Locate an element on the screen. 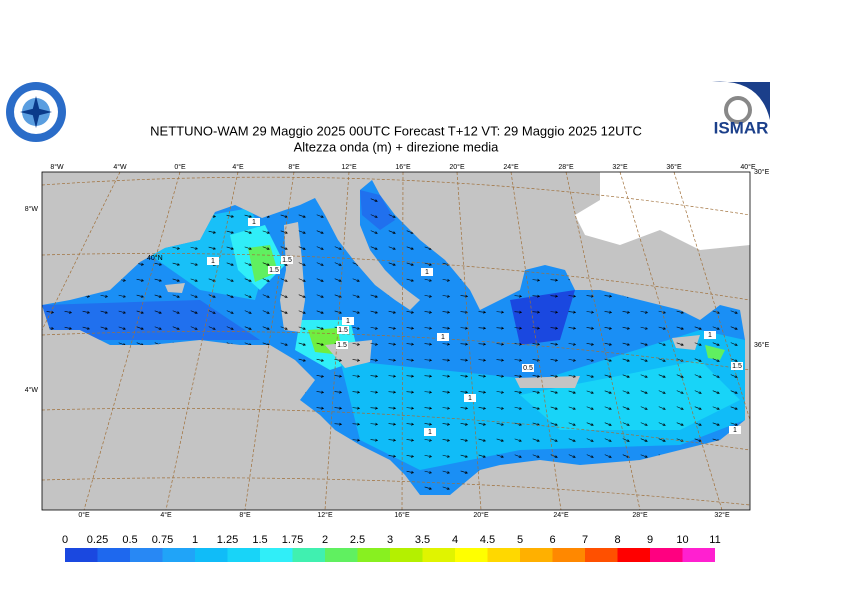 Image resolution: width=842 pixels, height=601 pixels. contour-label: 1.5 is located at coordinates (342, 345).